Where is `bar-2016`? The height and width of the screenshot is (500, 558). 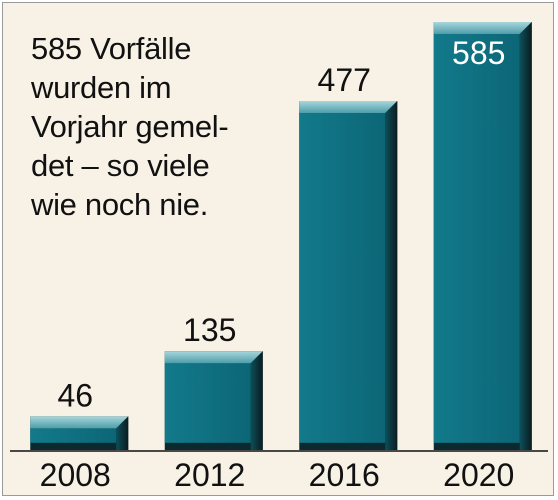
bar-2016 is located at coordinates (348, 275).